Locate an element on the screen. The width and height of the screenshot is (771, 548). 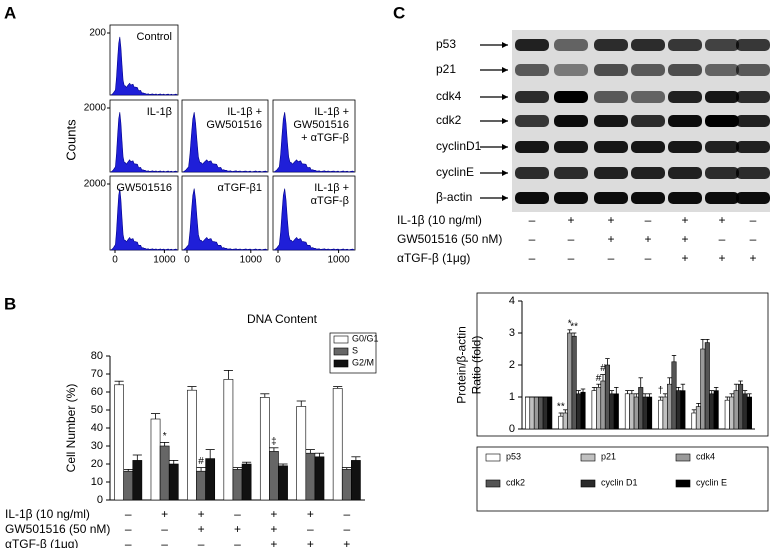
histogram-label: αTGF-β is located at coordinates (330, 201).